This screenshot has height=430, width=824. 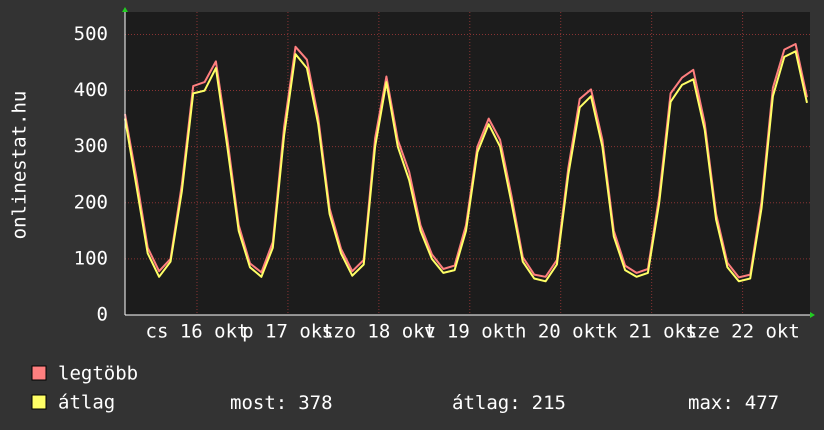 What do you see at coordinates (561, 332) in the screenshot?
I see `x-tick-label: h 20 okt` at bounding box center [561, 332].